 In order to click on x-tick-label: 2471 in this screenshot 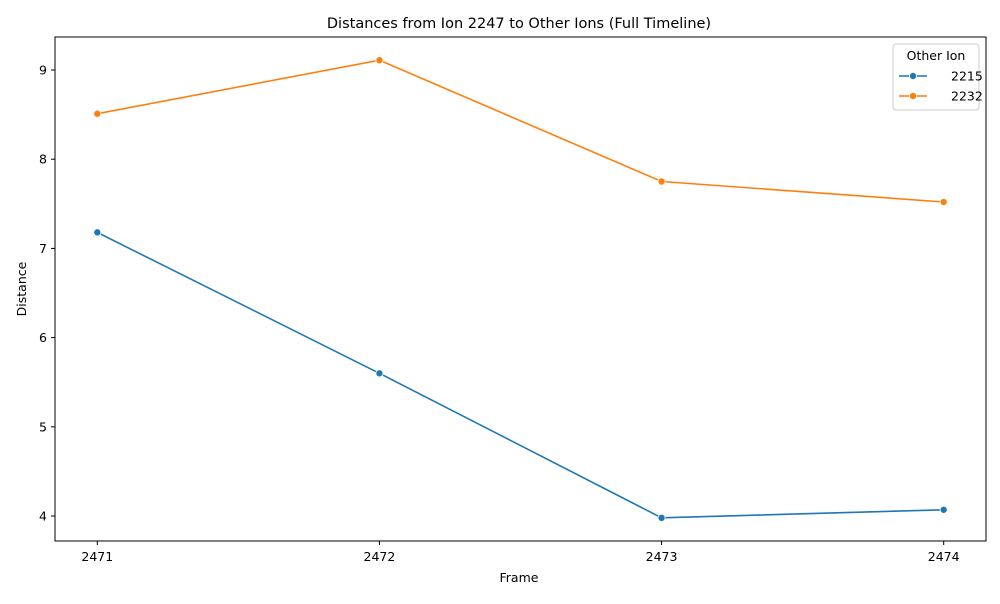, I will do `click(97, 556)`.